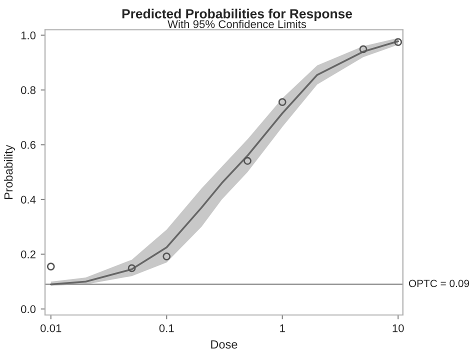  I want to click on chart-subtitle: With 95% Confidence Limits, so click(237, 24).